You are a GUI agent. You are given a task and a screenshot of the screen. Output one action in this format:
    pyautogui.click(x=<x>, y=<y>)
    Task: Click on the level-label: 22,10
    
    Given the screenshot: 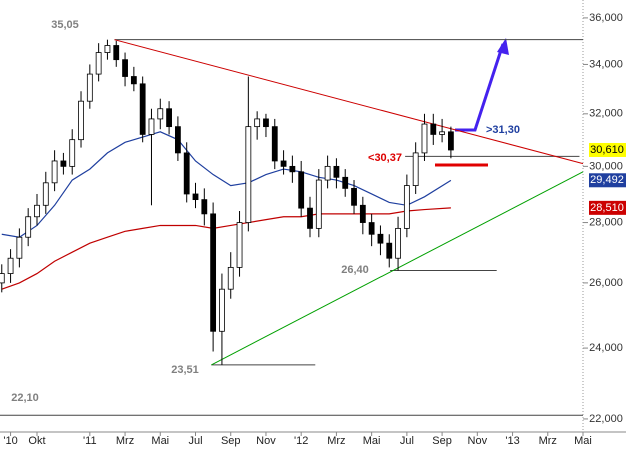 What is the action you would take?
    pyautogui.click(x=25, y=398)
    